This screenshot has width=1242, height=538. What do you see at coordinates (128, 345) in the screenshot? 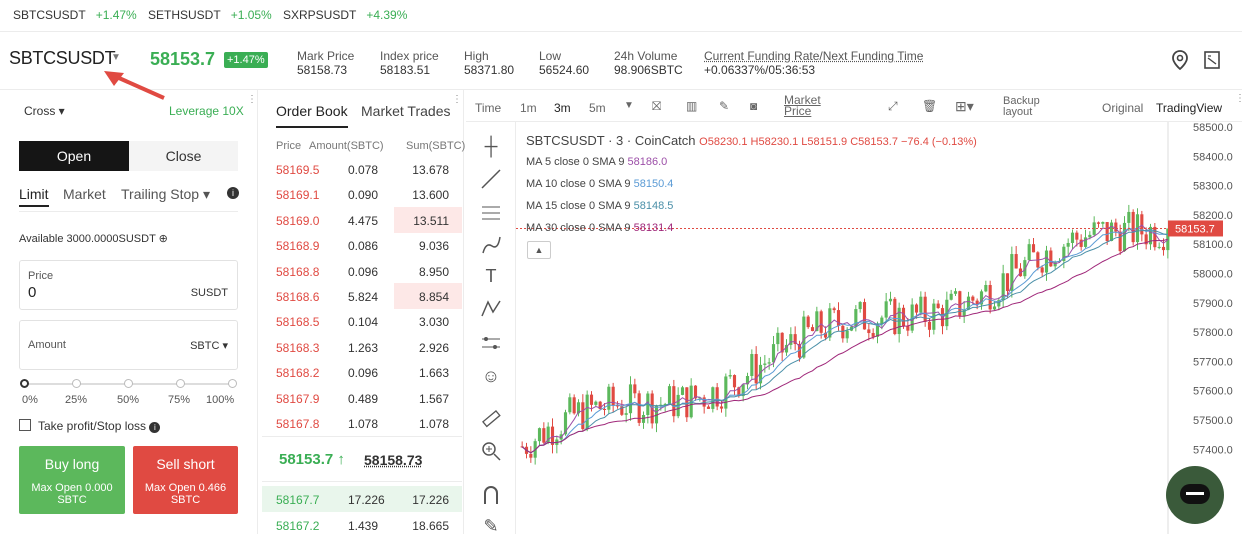
I see `amount-field: Amount SBTC ▾` at bounding box center [128, 345].